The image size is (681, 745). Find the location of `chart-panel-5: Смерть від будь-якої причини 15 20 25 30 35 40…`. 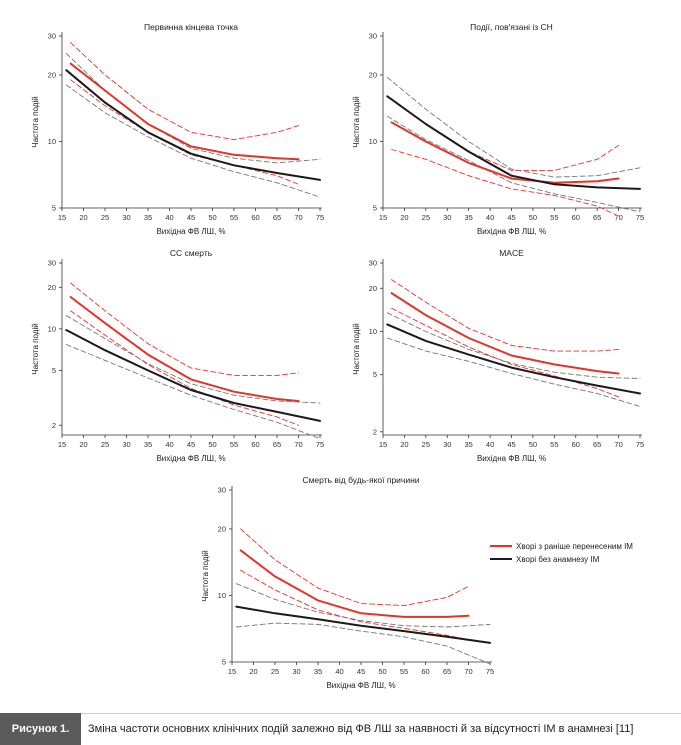

chart-panel-5: Смерть від будь-якої причини 15 20 25 30 35 40… is located at coordinates (347, 582).